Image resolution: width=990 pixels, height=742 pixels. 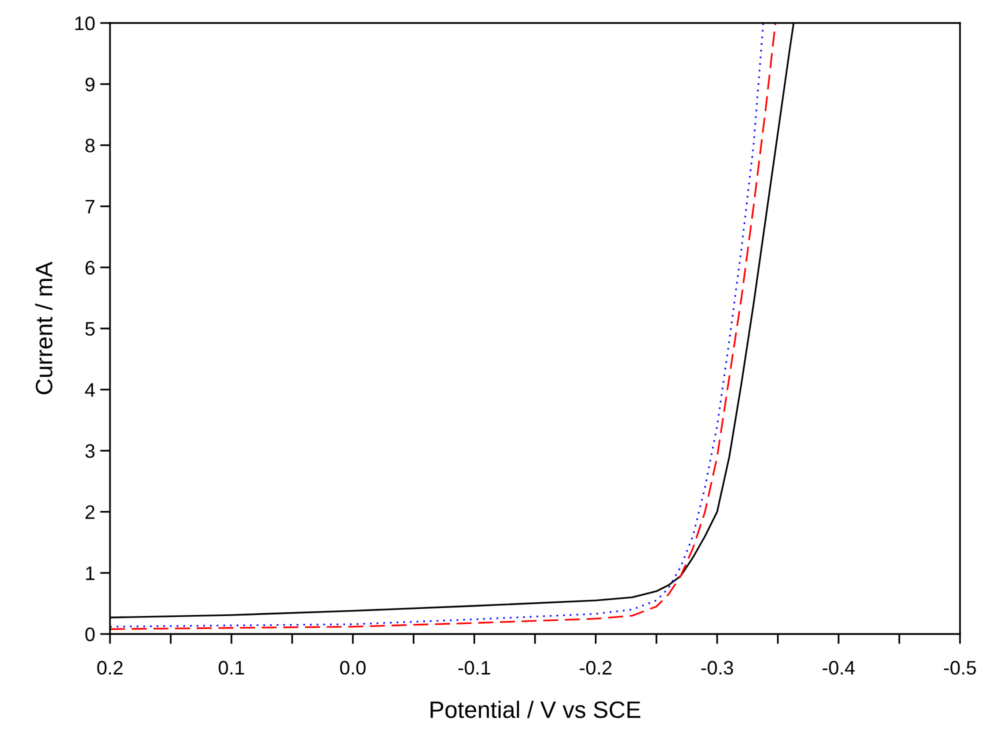 I want to click on y-tick-label: 7, so click(x=90, y=207).